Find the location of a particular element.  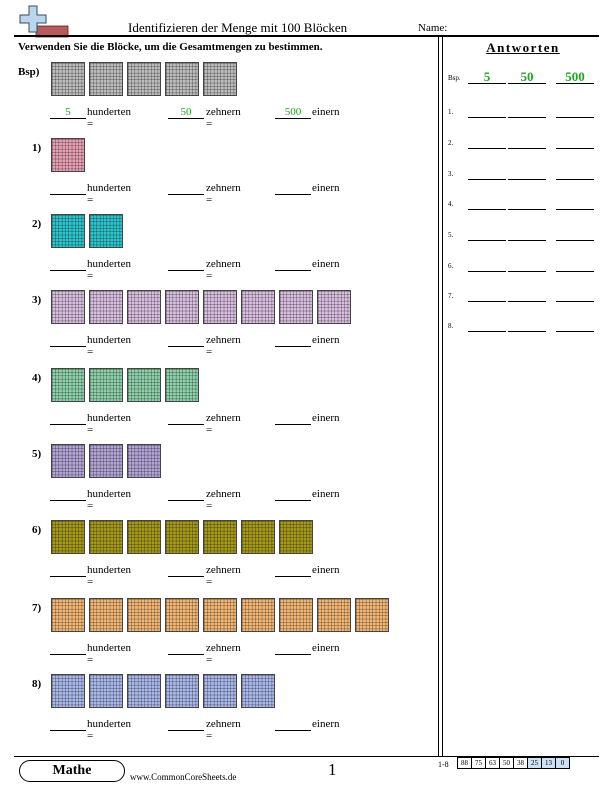

problem-label: 7) is located at coordinates (37, 608).